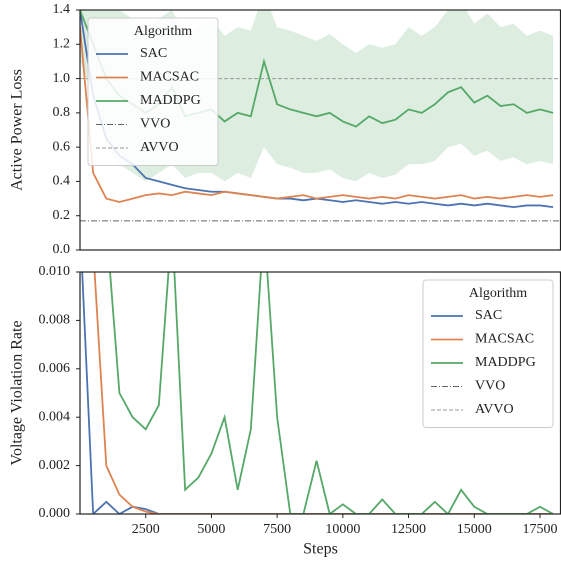 The image size is (561, 563). What do you see at coordinates (62, 112) in the screenshot?
I see `y-tick-label: 0.8` at bounding box center [62, 112].